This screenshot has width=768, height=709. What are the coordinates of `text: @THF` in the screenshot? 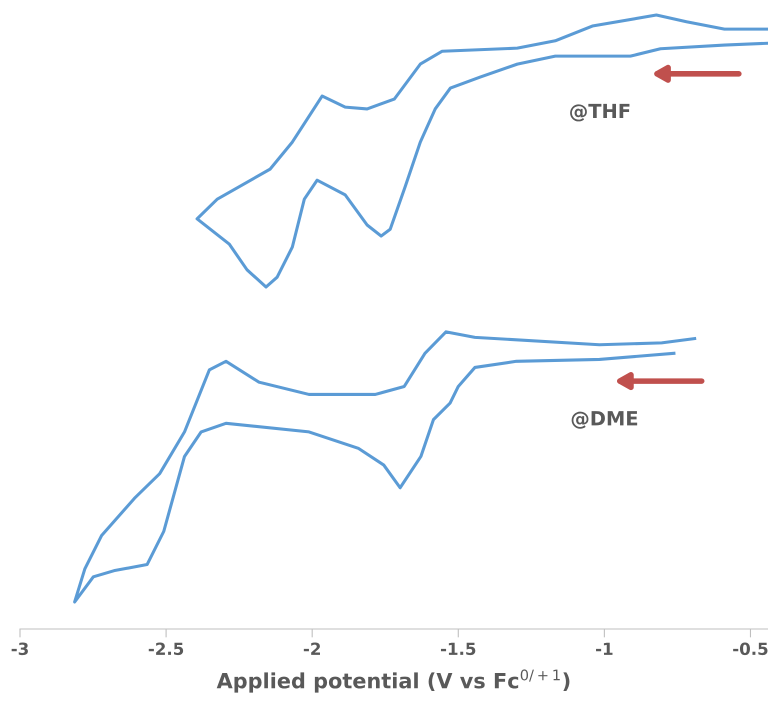 It's located at (600, 113).